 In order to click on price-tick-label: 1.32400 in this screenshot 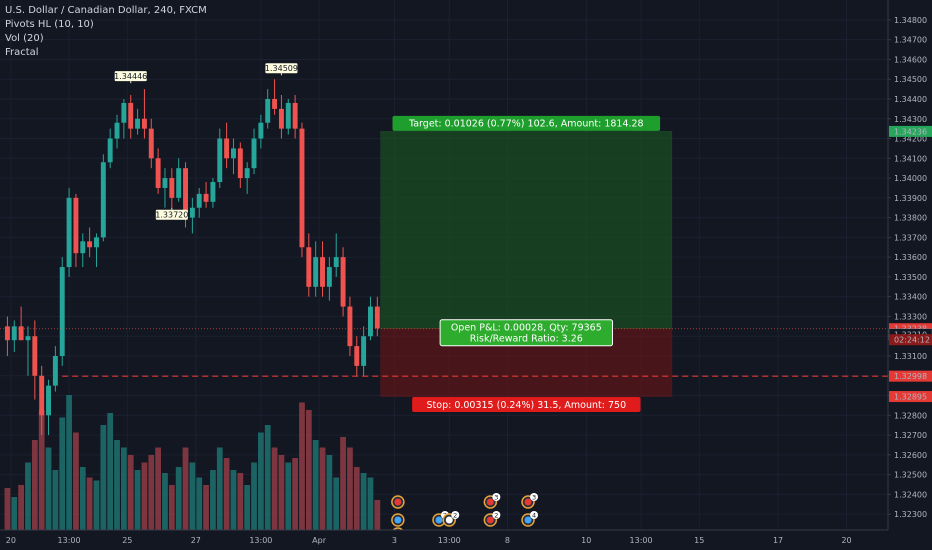, I will do `click(910, 494)`.